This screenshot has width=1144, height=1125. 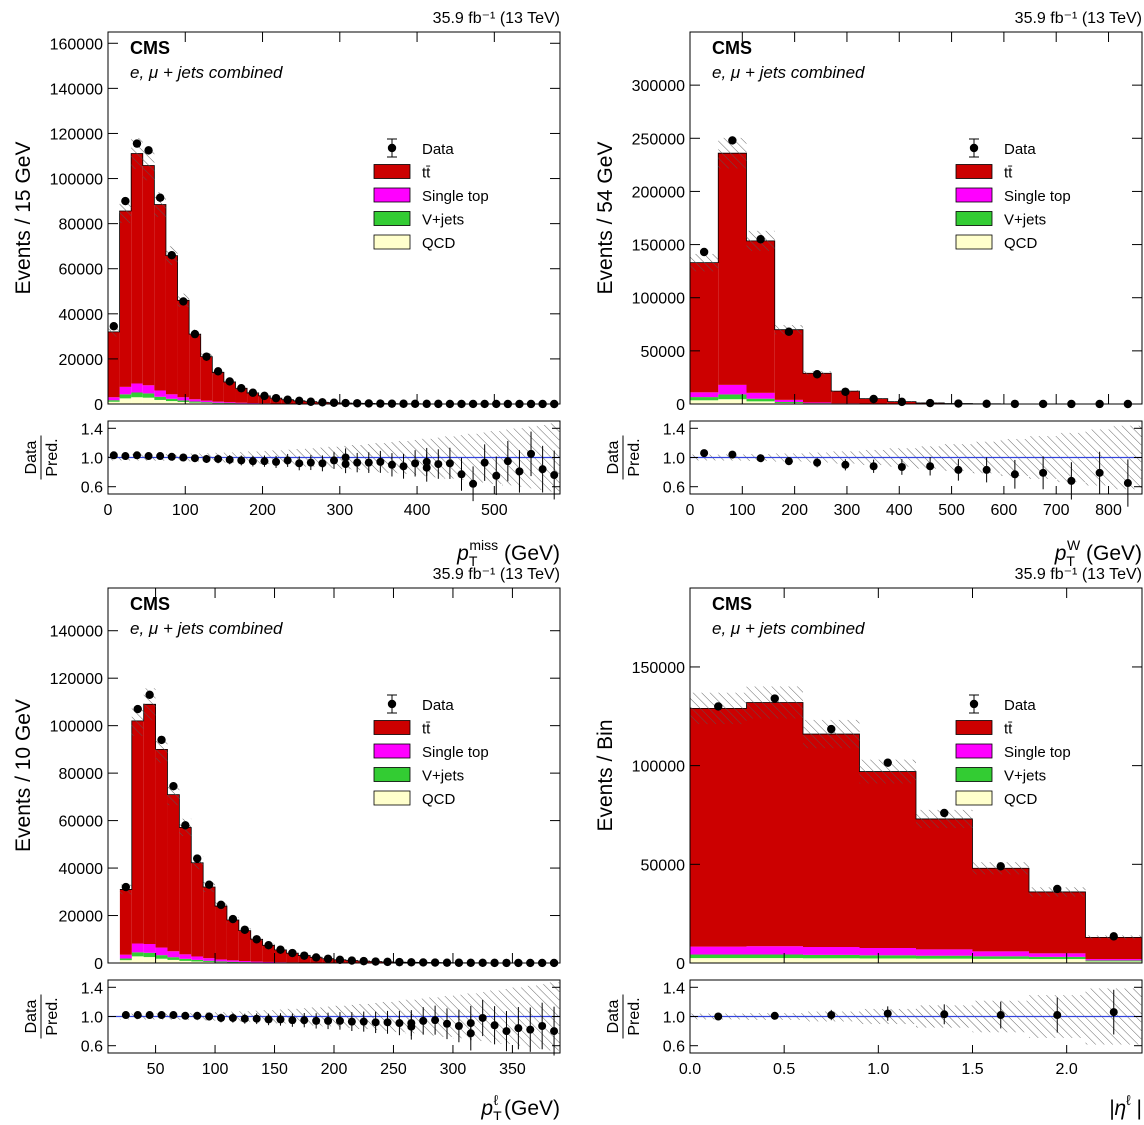 I want to click on xtick-label: 400, so click(x=417, y=510).